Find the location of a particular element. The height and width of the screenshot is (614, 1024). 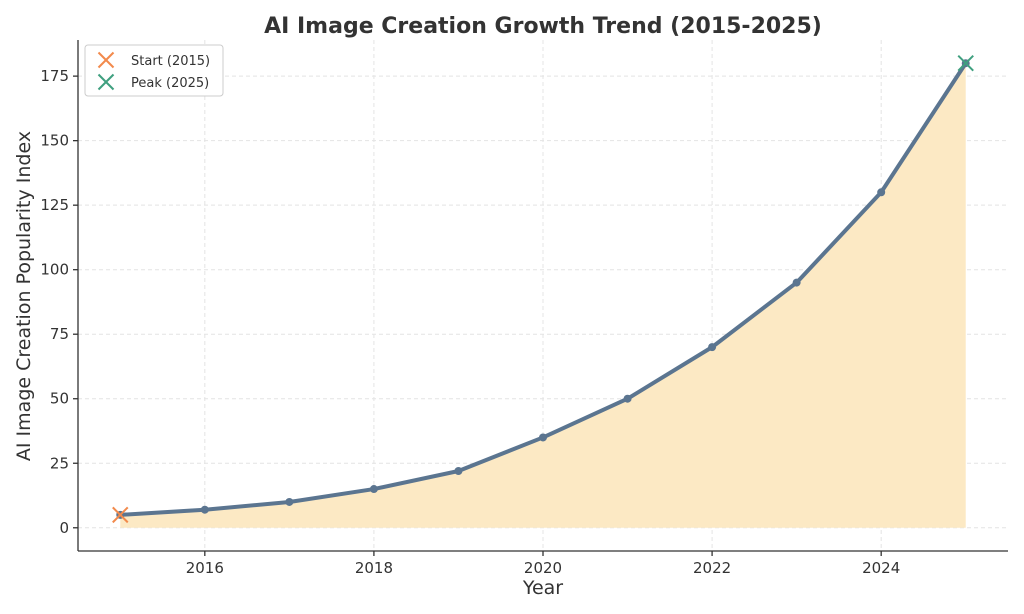

y-tick-label-75: 75 is located at coordinates (59, 334).